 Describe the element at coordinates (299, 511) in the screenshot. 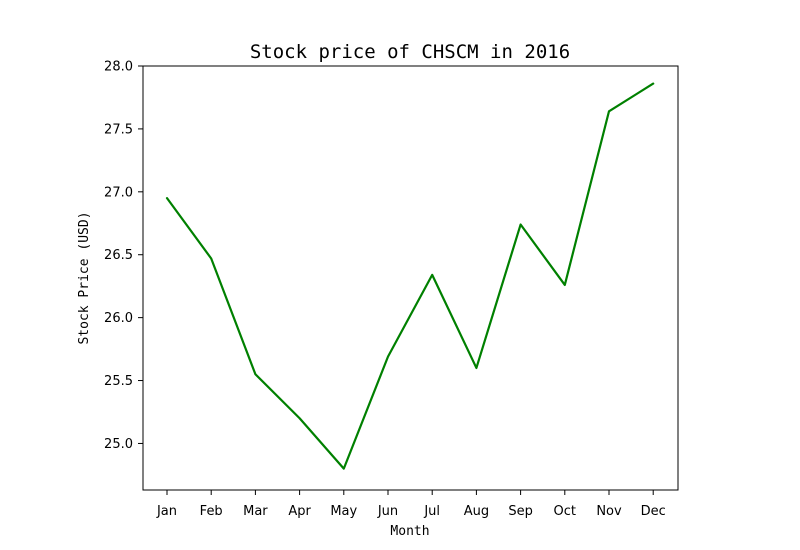

I see `x-tick-label: Apr` at that location.